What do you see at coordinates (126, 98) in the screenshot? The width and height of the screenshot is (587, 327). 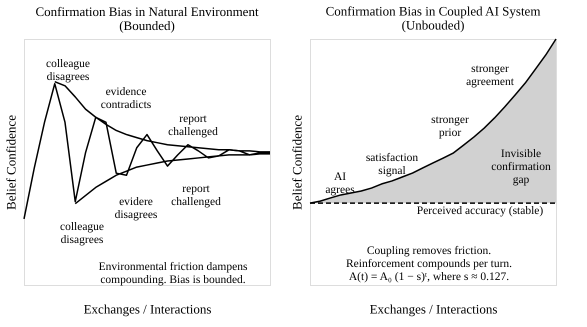 I see `annotation: evidence contradicts` at bounding box center [126, 98].